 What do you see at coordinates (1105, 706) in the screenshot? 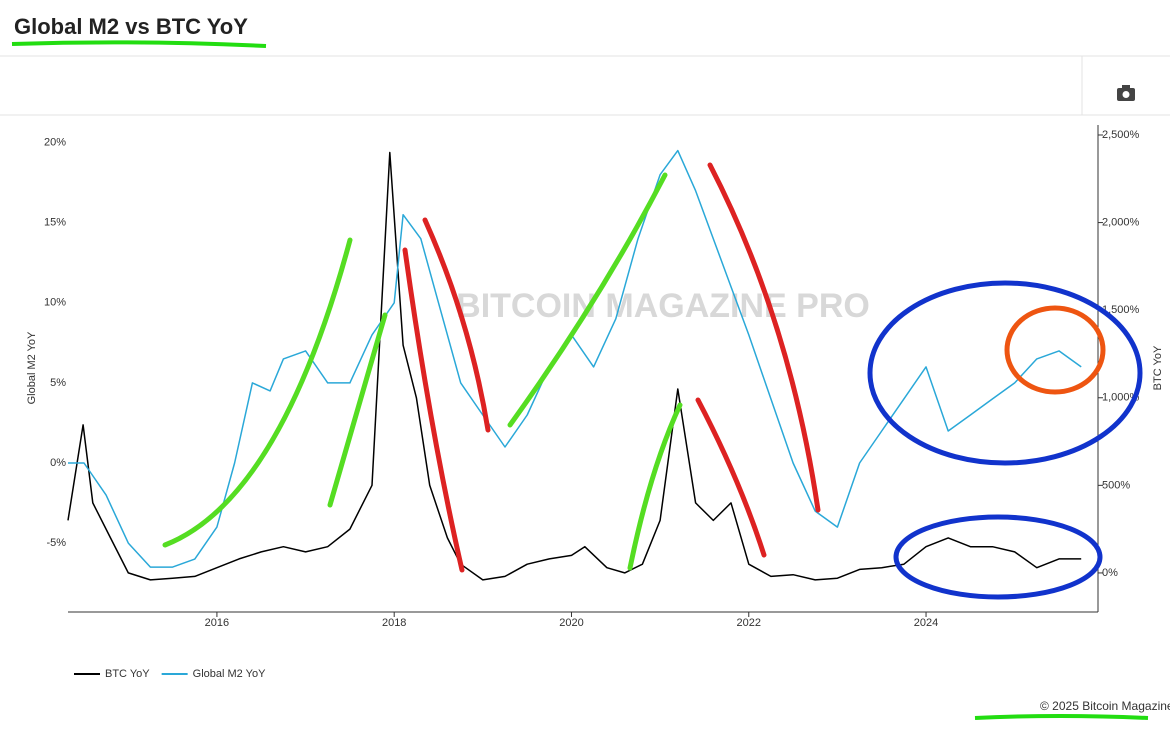
I see `copyright: © 2025 Bitcoin Magazine Pro.` at bounding box center [1105, 706].